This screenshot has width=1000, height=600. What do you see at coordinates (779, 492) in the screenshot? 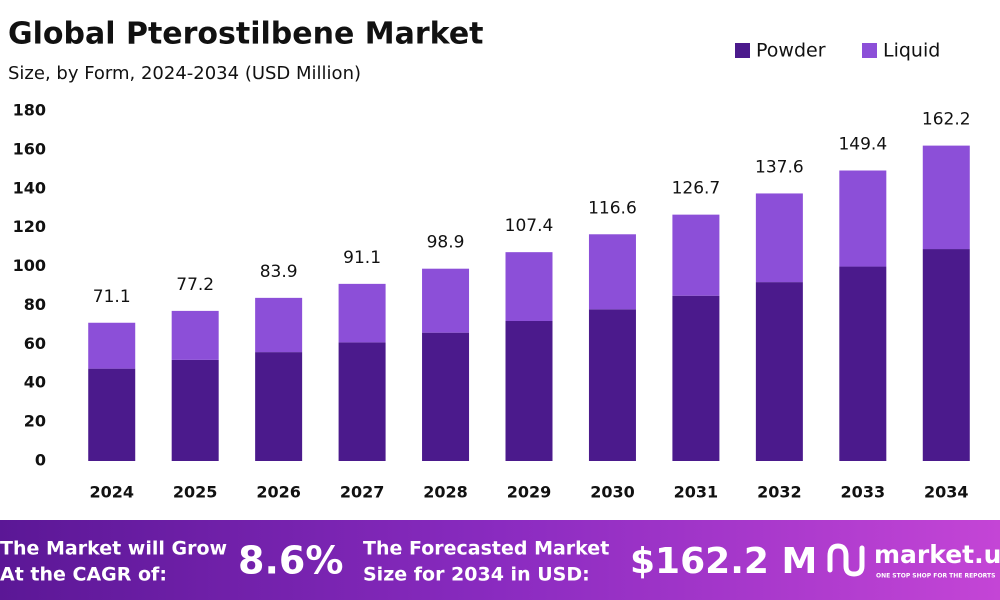
I see `x-tick-label: 2032` at bounding box center [779, 492].